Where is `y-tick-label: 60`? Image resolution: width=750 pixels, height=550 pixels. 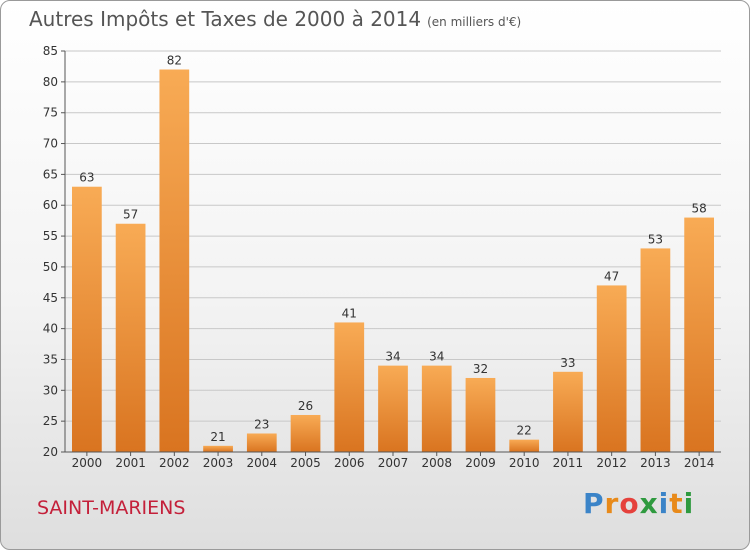 y-tick-label: 60 is located at coordinates (50, 205).